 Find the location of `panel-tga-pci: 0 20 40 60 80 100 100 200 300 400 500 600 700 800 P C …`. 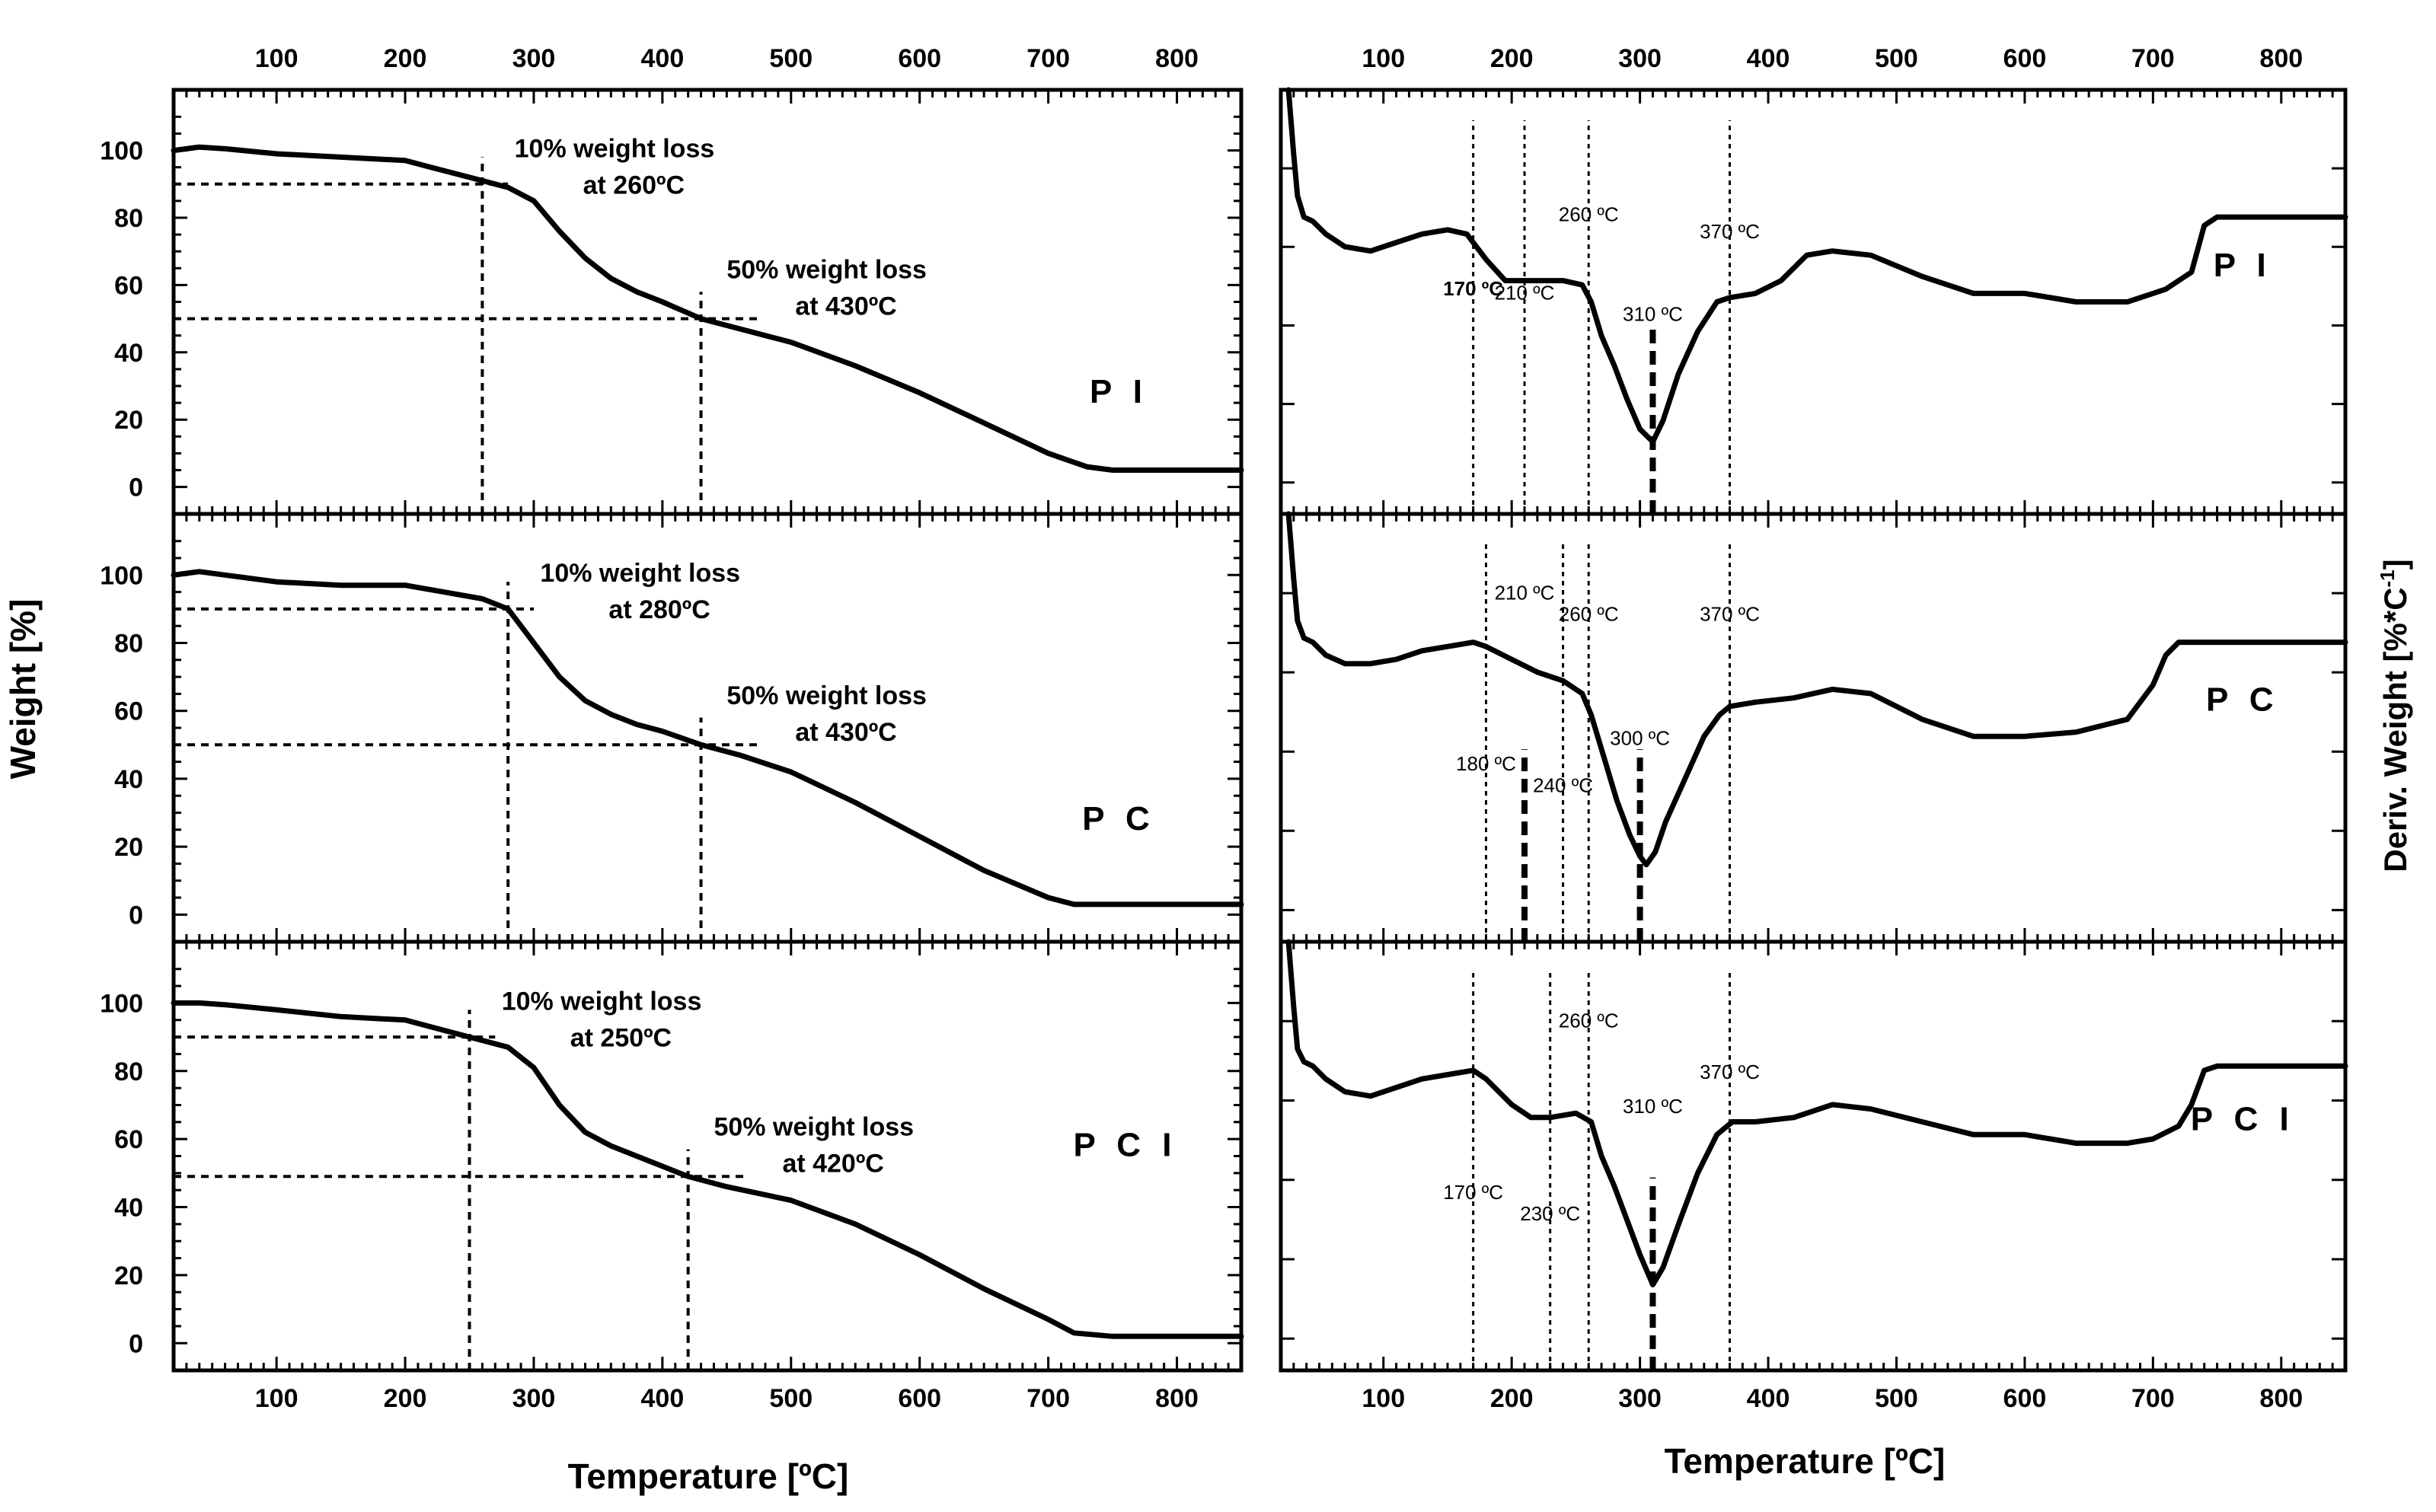

panel-tga-pci: 0 20 40 60 80 100 100 200 300 400 500 600 700 800 P C … is located at coordinates (672, 1176).